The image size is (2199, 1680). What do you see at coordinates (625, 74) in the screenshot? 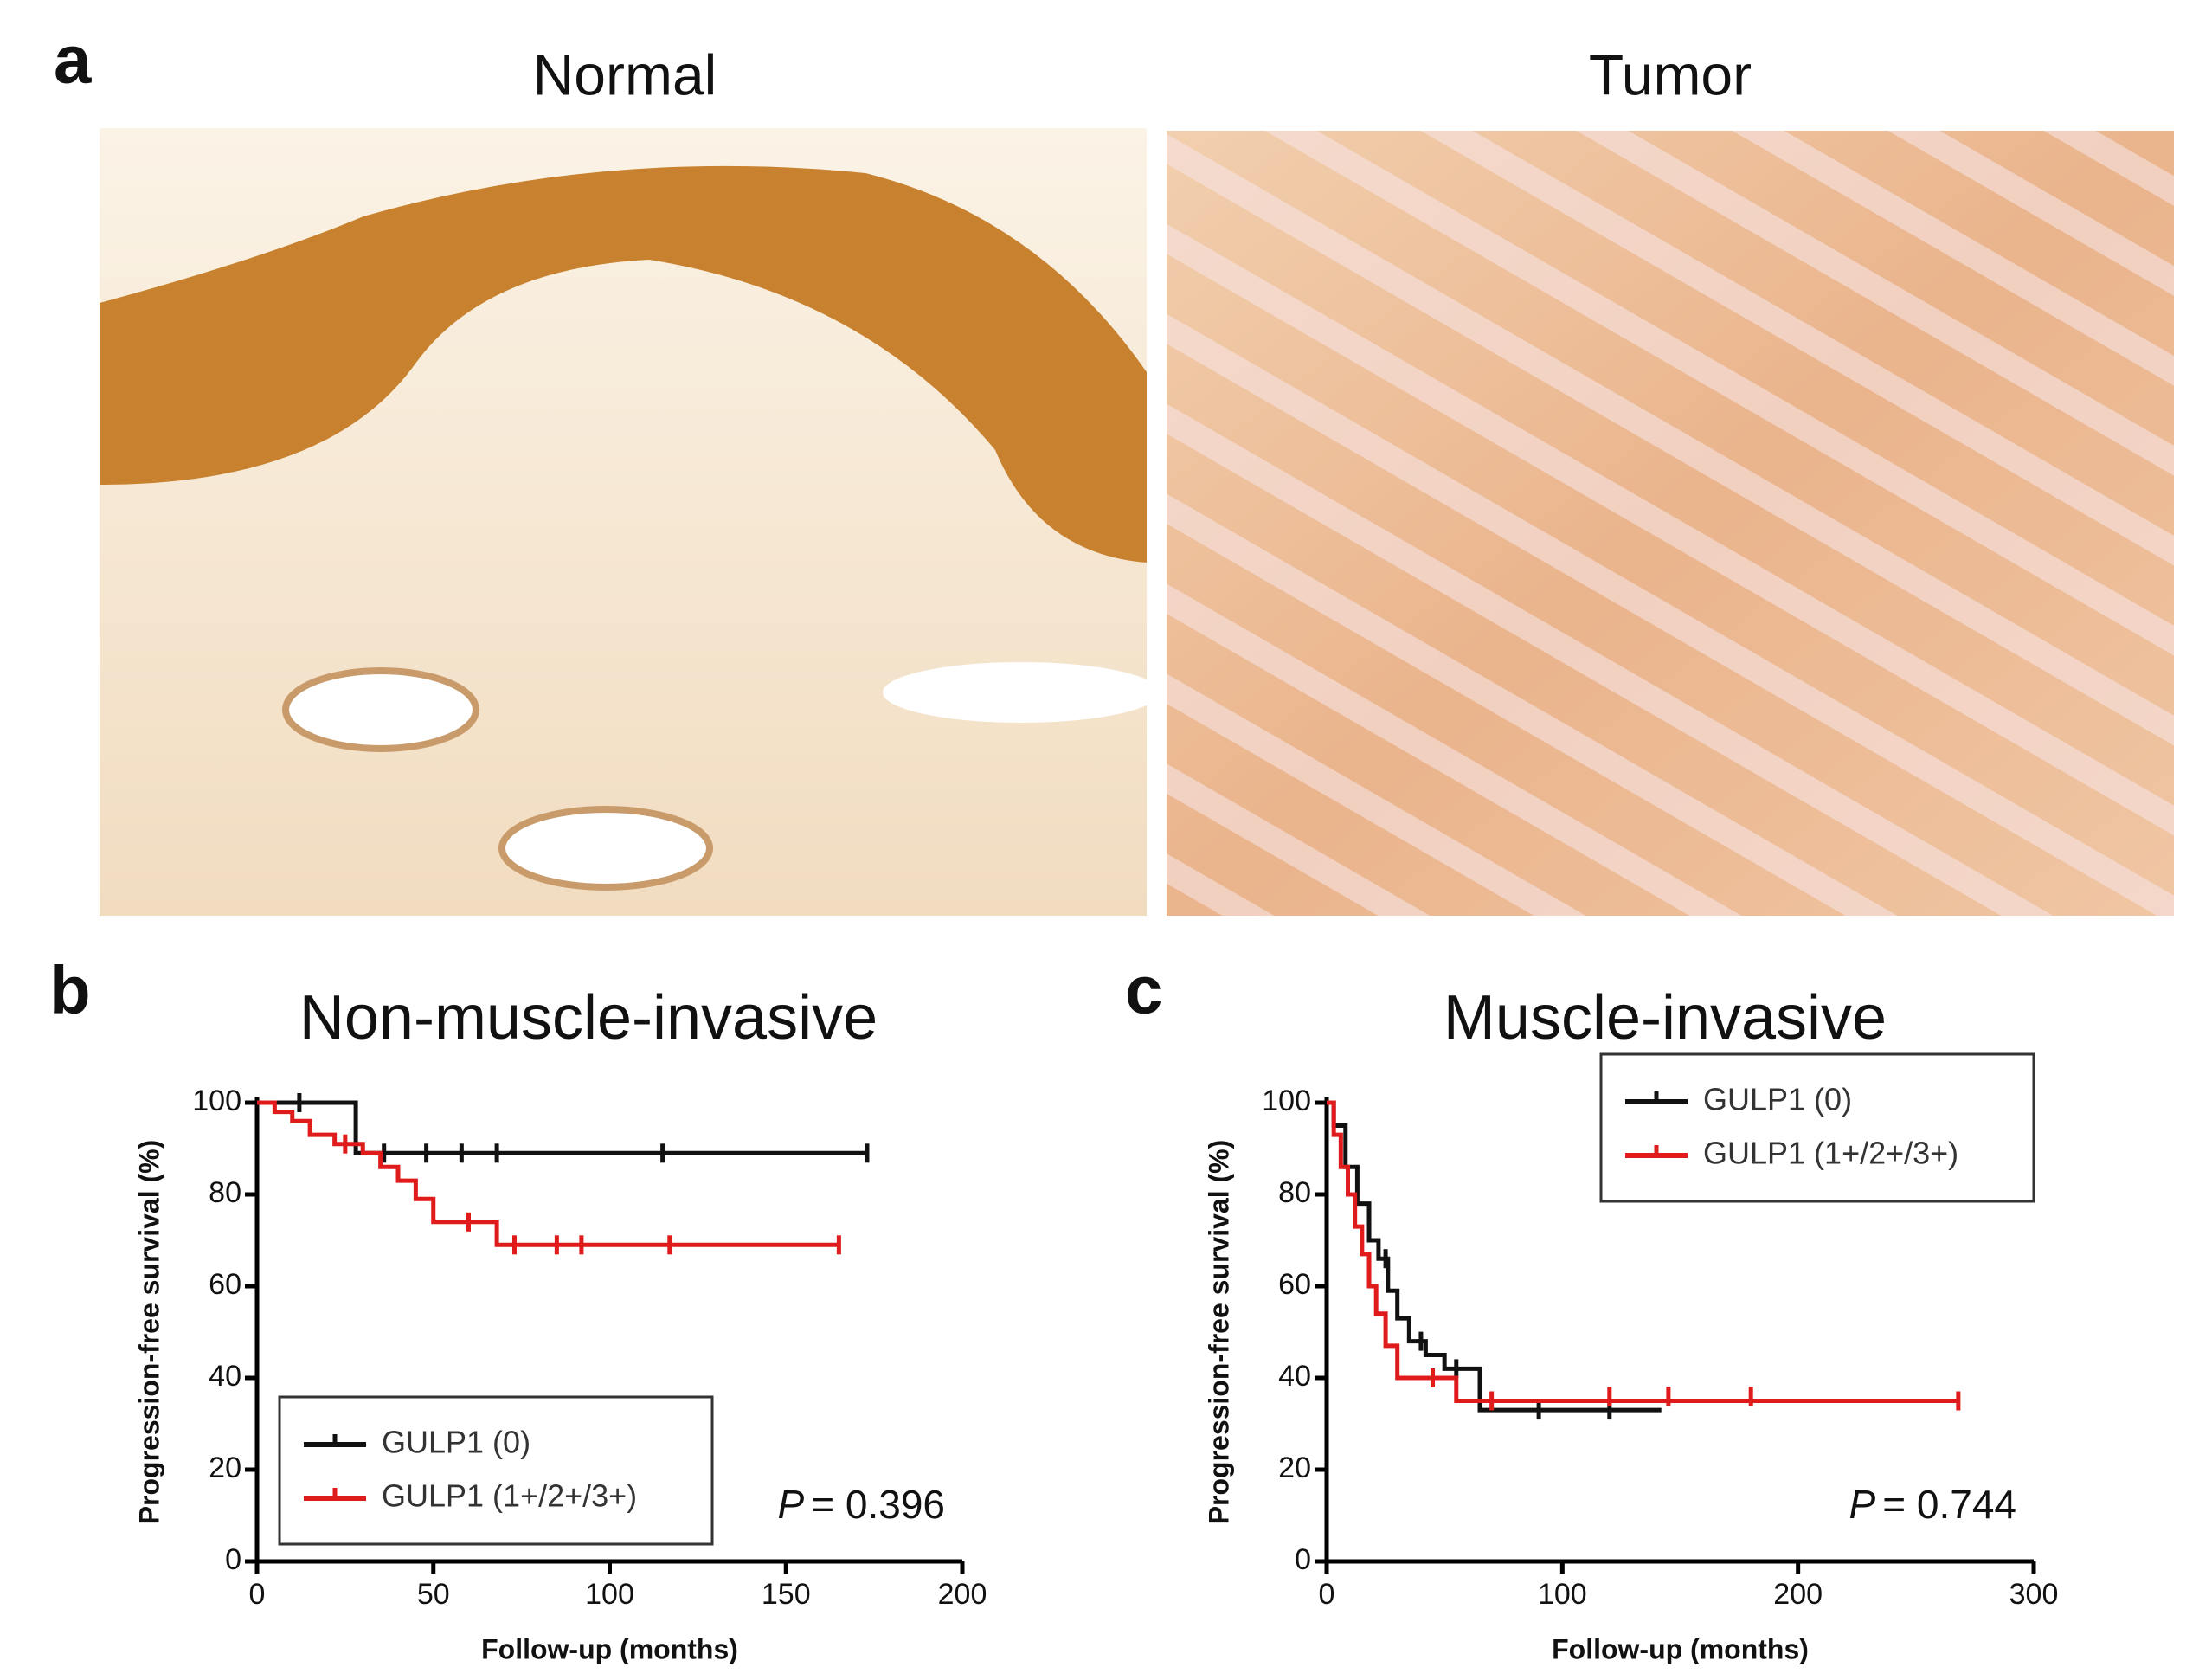
I see `image-title: Normal` at bounding box center [625, 74].